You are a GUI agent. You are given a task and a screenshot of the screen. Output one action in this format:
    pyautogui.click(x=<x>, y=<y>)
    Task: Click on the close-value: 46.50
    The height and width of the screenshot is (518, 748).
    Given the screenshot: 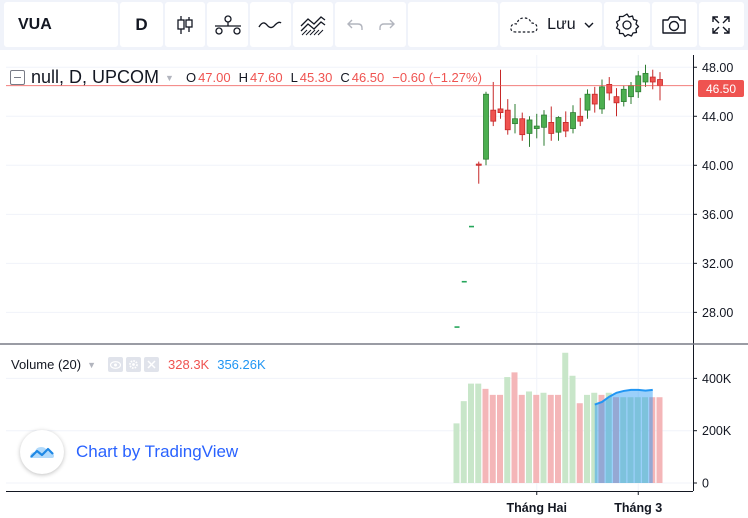 What is the action you would take?
    pyautogui.click(x=368, y=77)
    